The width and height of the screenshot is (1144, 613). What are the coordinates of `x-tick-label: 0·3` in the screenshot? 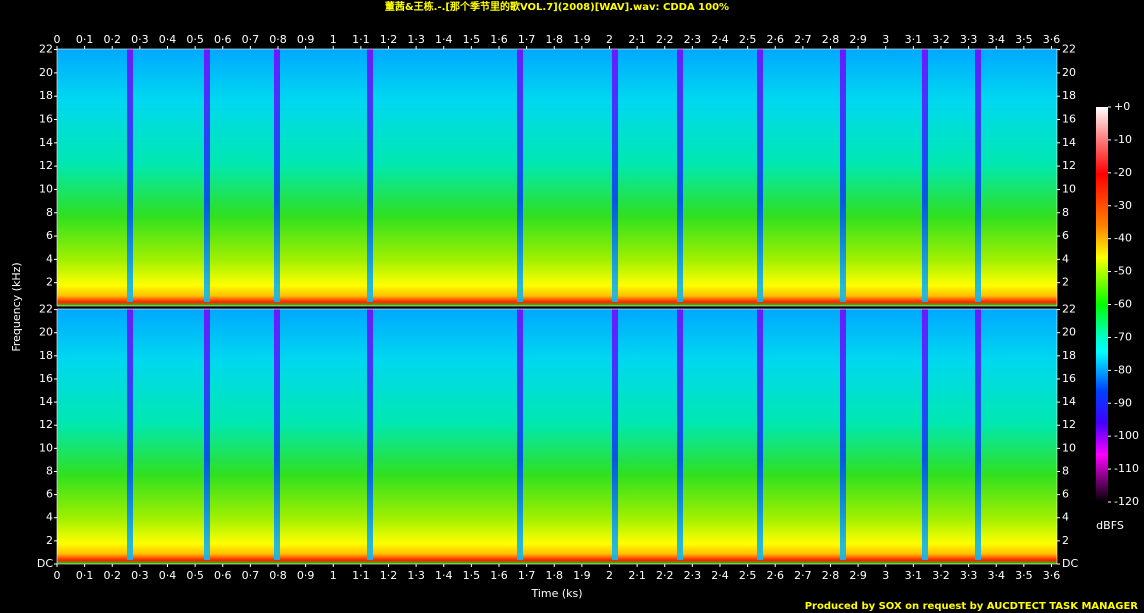 It's located at (140, 575).